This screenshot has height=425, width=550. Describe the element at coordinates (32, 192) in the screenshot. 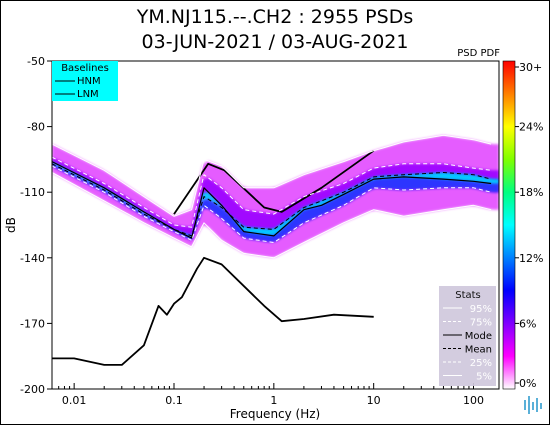

I see `y-tick-label: -110` at that location.